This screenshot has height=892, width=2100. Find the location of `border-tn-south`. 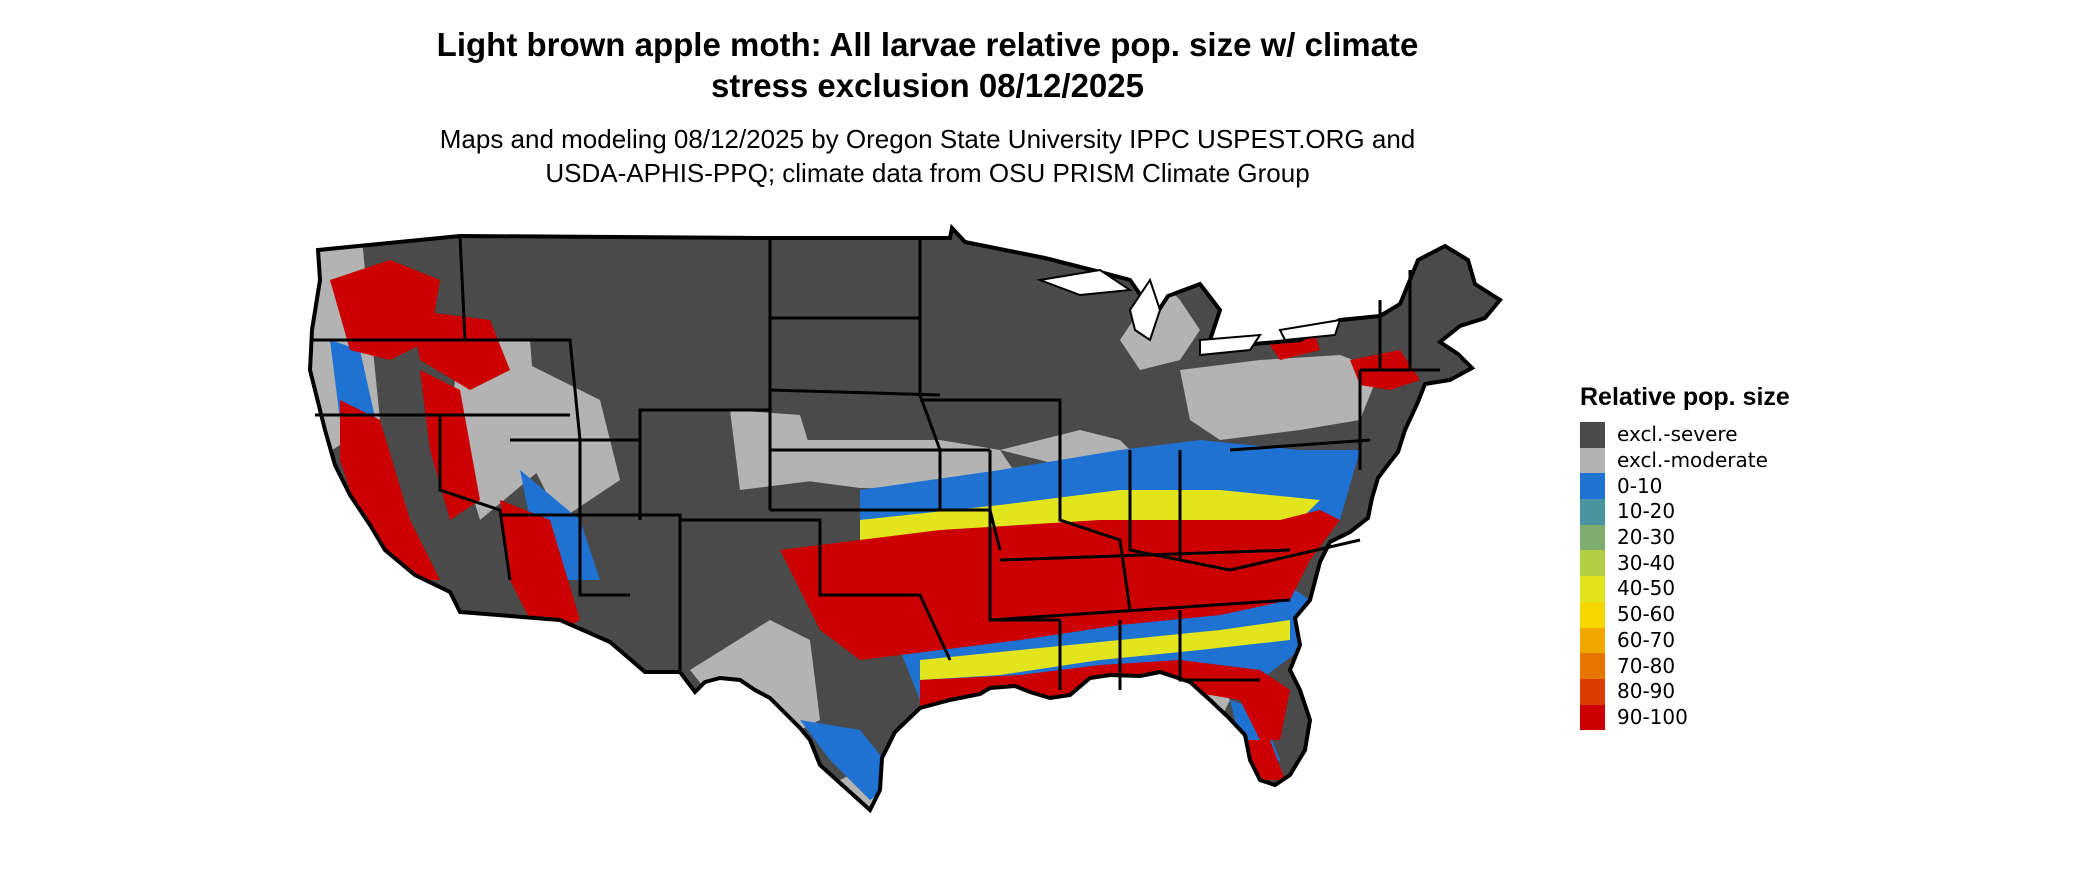

border-tn-south is located at coordinates (1140, 610).